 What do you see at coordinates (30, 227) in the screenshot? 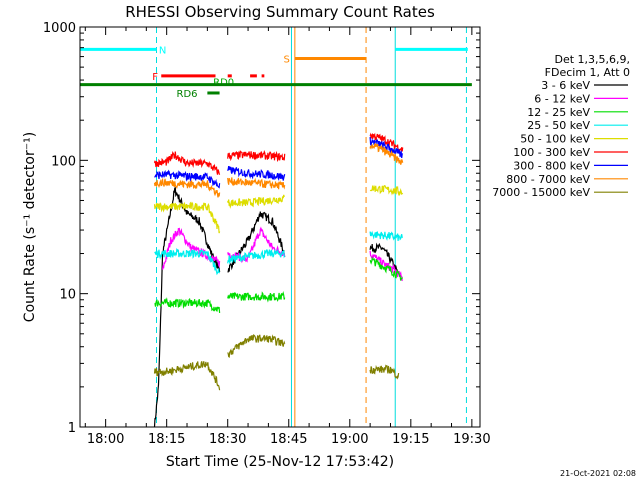
I see `y-axis-label: Count Rate (s⁻¹ detector⁻¹)` at bounding box center [30, 227].